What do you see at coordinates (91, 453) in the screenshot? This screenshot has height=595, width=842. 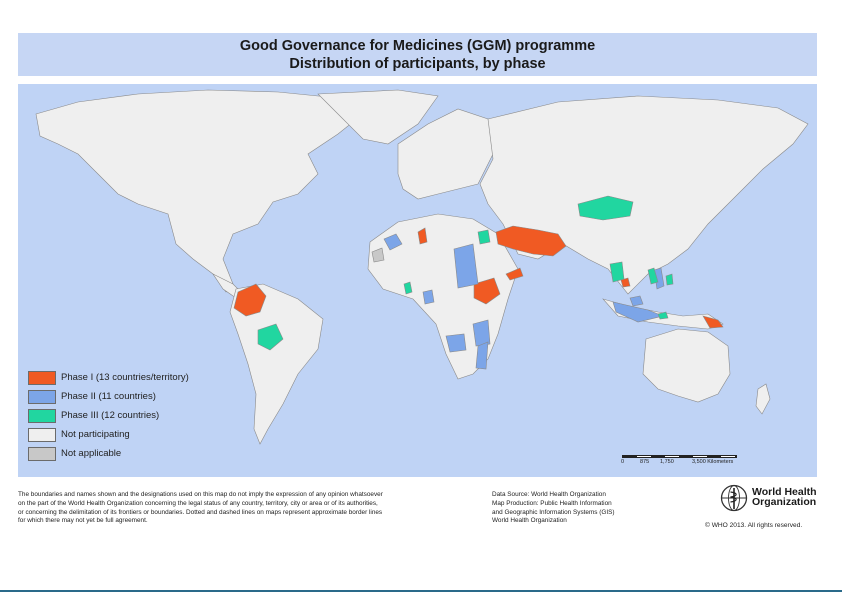 I see `legend-label-not-applicable: Not applicable` at bounding box center [91, 453].